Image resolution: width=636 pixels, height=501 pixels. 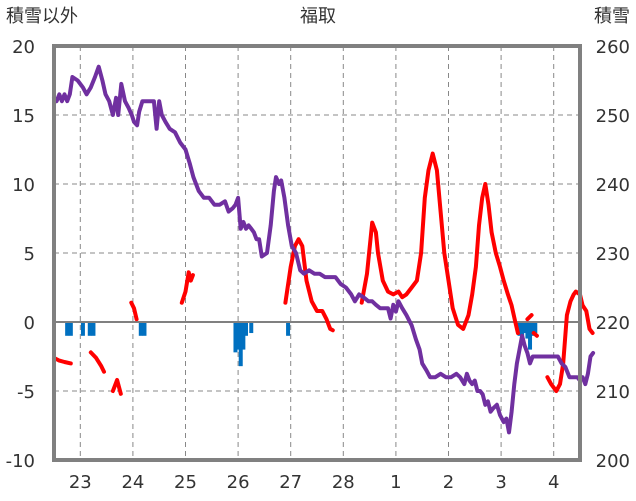 What do you see at coordinates (612, 16) in the screenshot?
I see `right-axis-title: 積雪` at bounding box center [612, 16].